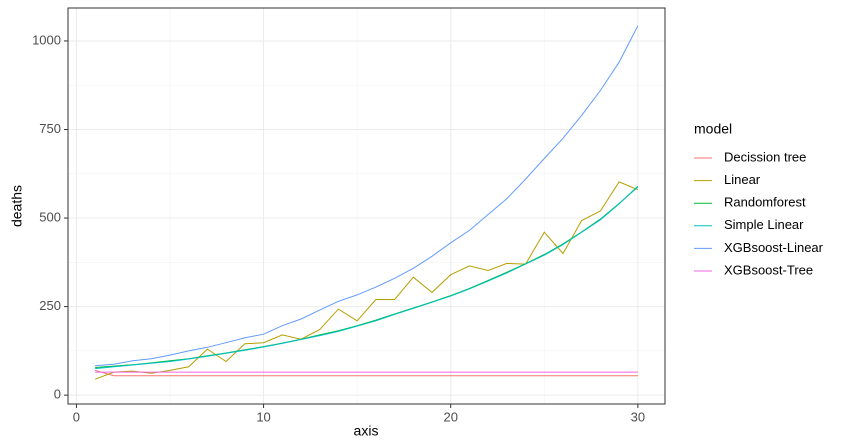 This screenshot has height=447, width=850. Describe the element at coordinates (366, 431) in the screenshot. I see `x-axis-title: axis` at that location.